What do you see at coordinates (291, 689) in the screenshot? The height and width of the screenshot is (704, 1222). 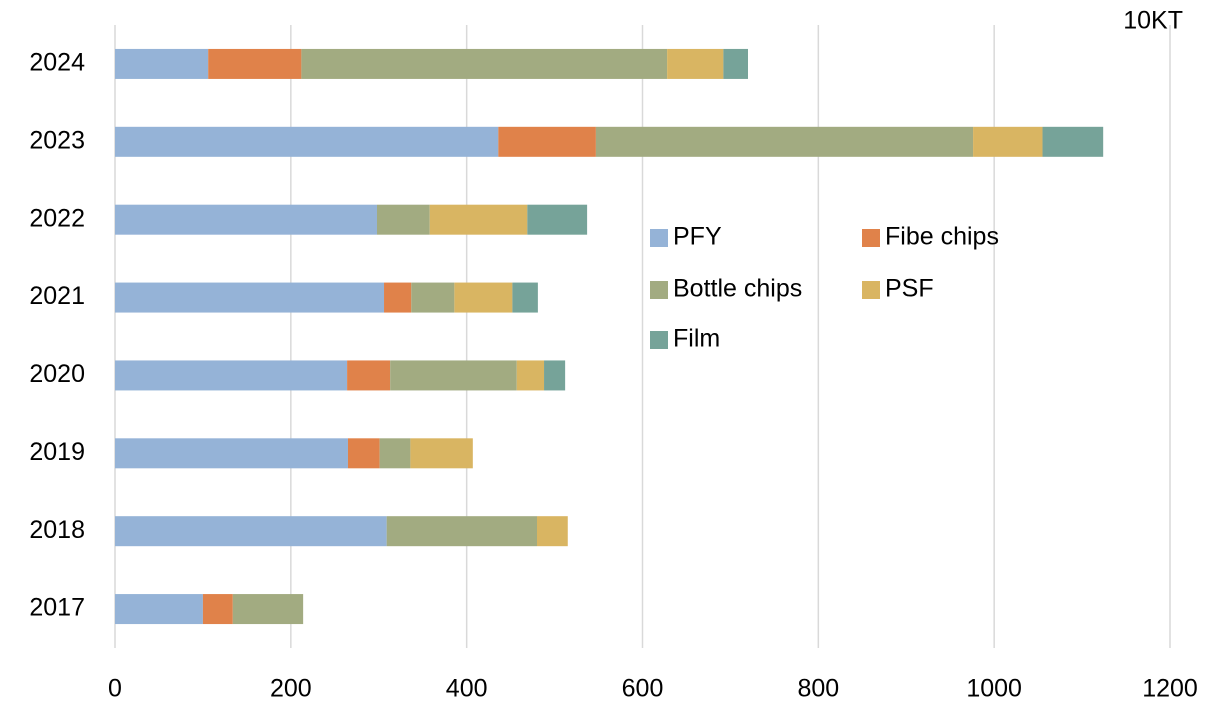 I see `x-tick-label: 200` at bounding box center [291, 689].